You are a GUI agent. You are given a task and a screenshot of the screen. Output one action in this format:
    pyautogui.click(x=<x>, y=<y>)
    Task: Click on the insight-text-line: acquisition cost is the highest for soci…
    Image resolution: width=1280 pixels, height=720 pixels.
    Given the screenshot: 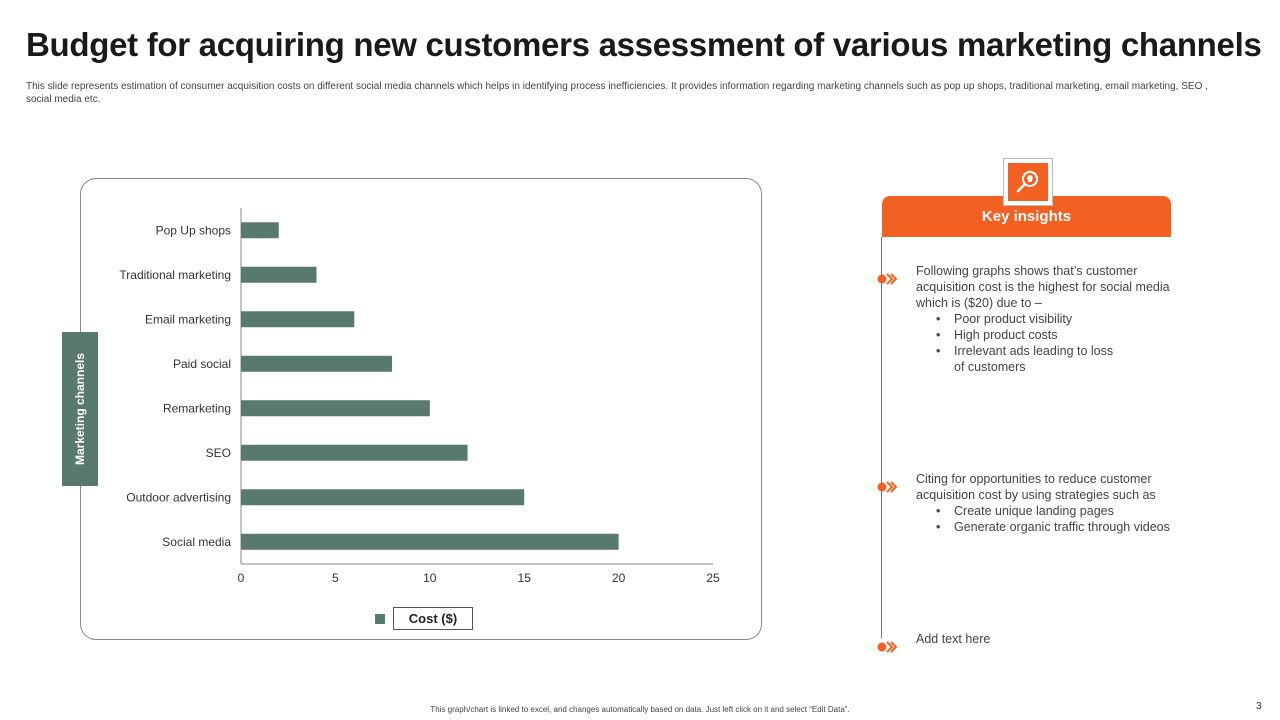 What is the action you would take?
    pyautogui.click(x=1043, y=287)
    